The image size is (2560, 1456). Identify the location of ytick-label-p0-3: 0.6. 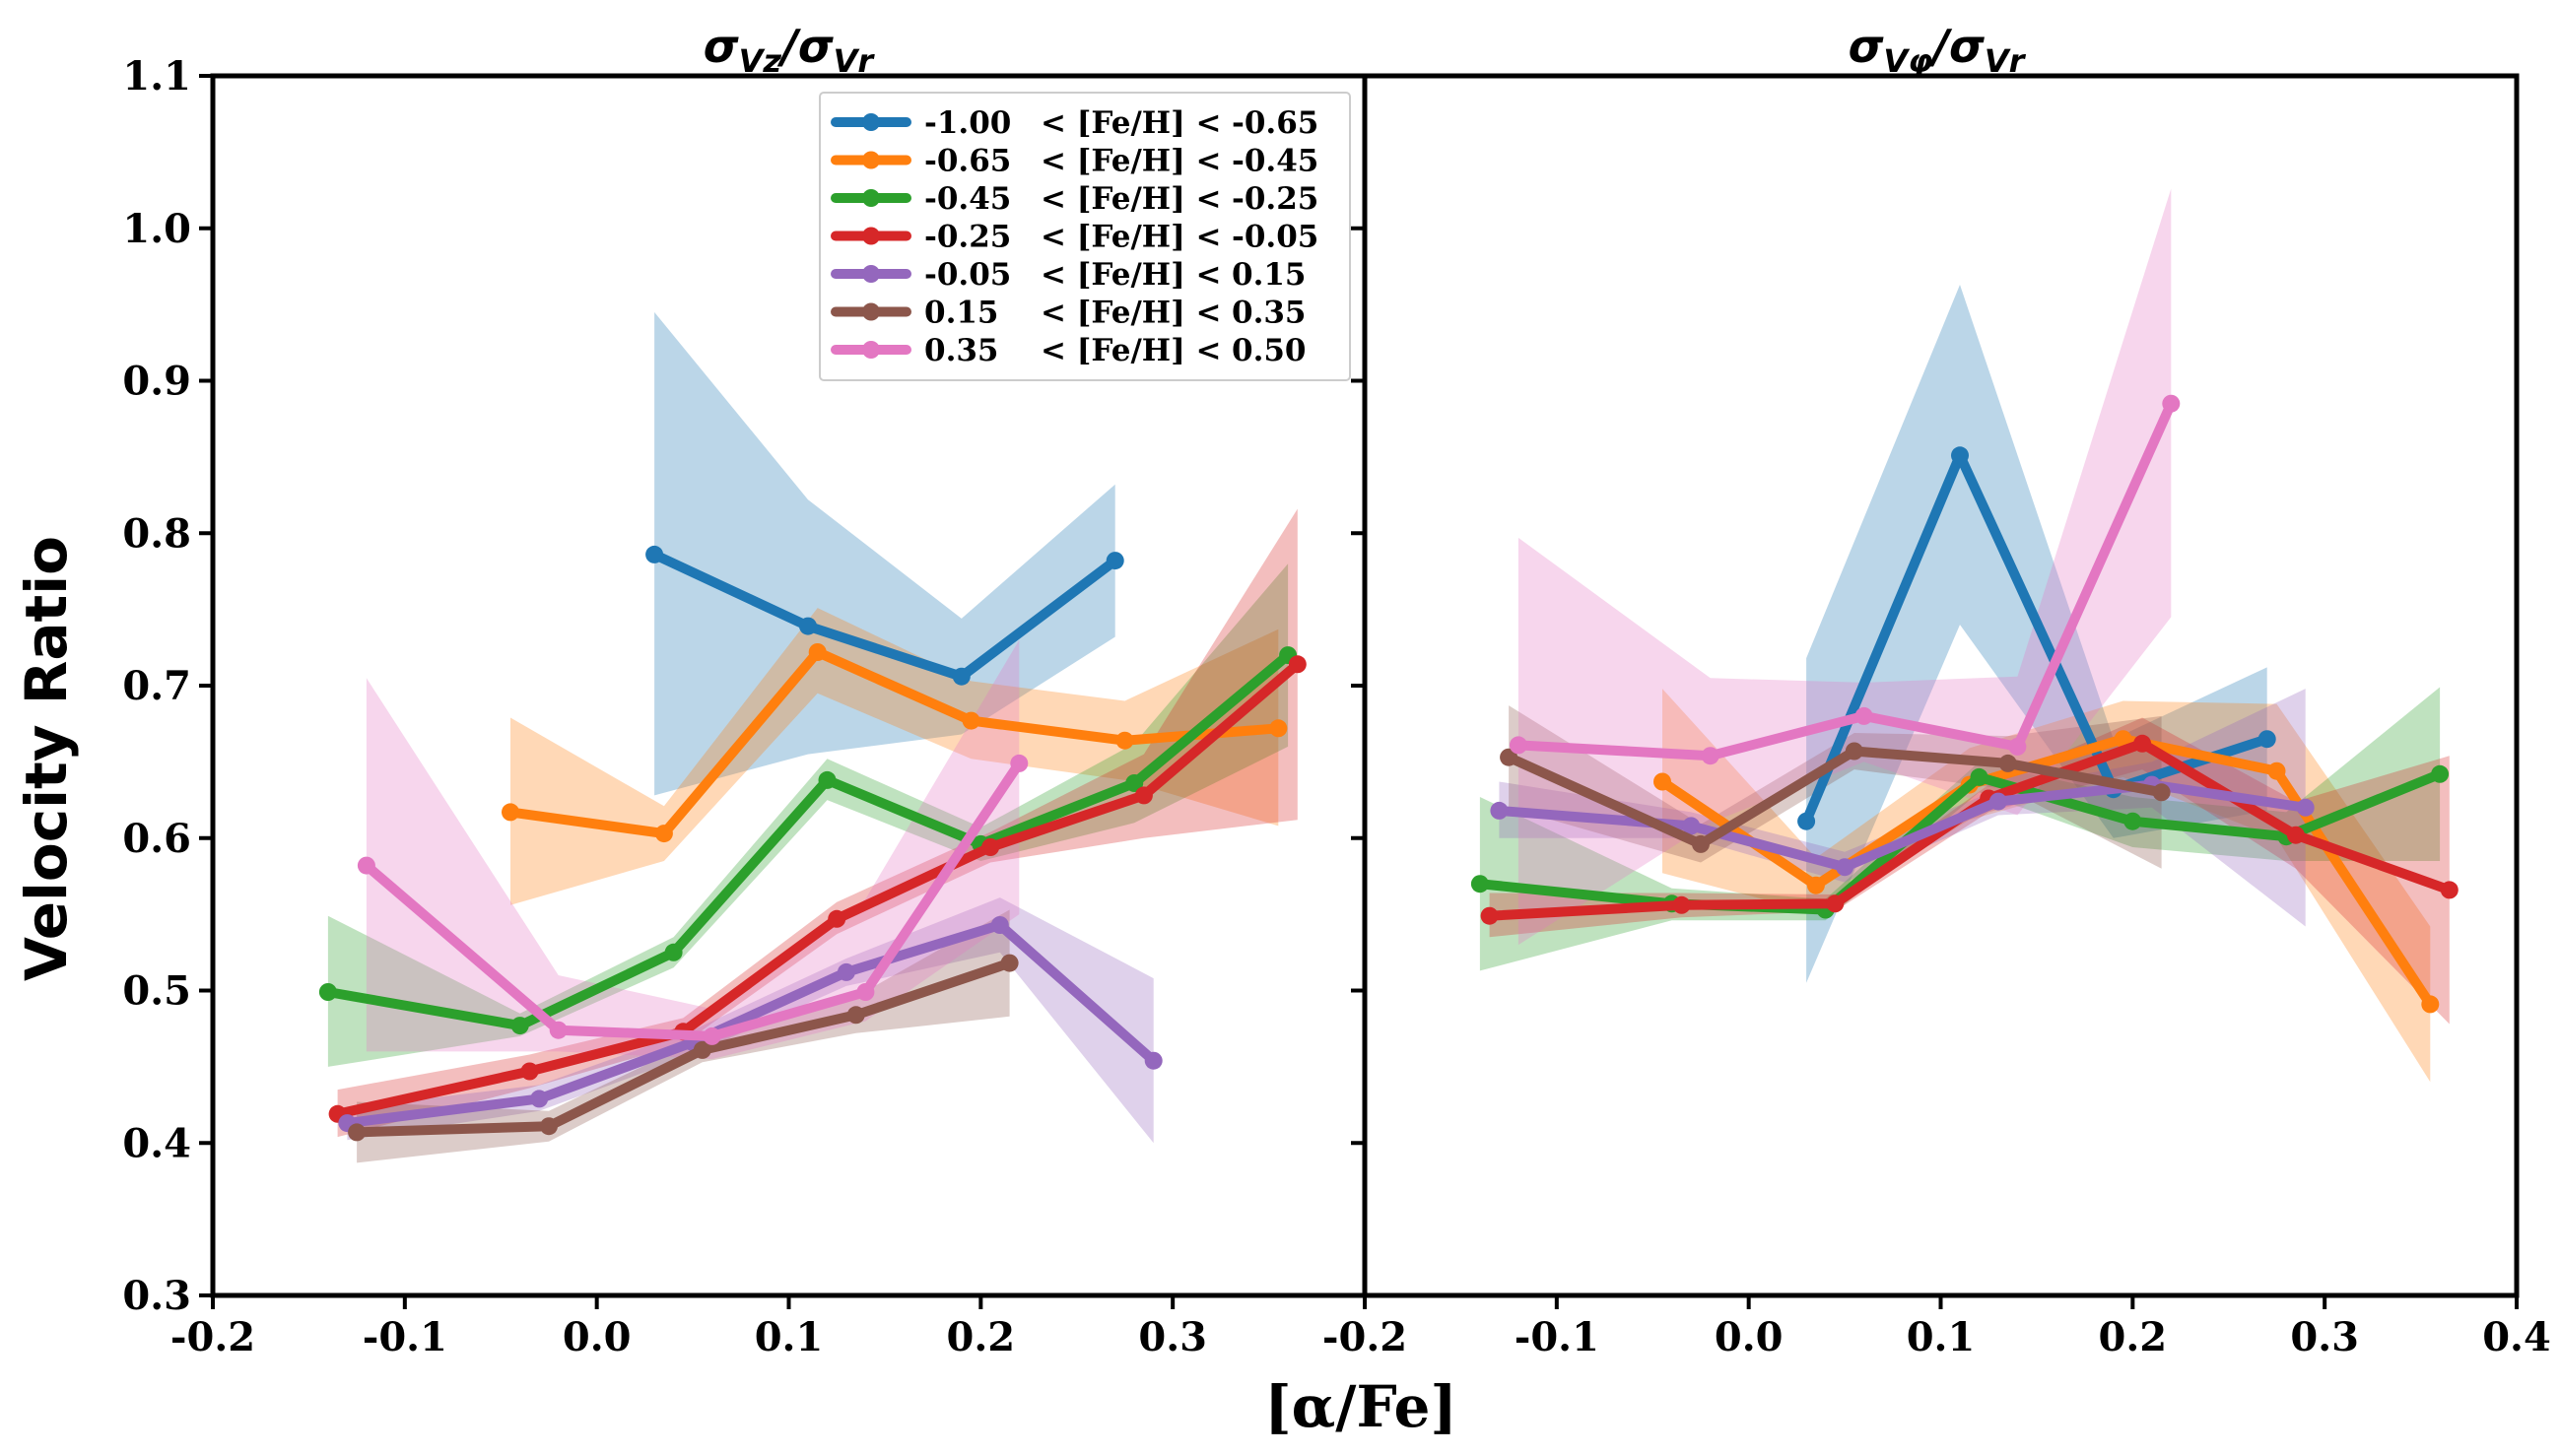
(157, 839).